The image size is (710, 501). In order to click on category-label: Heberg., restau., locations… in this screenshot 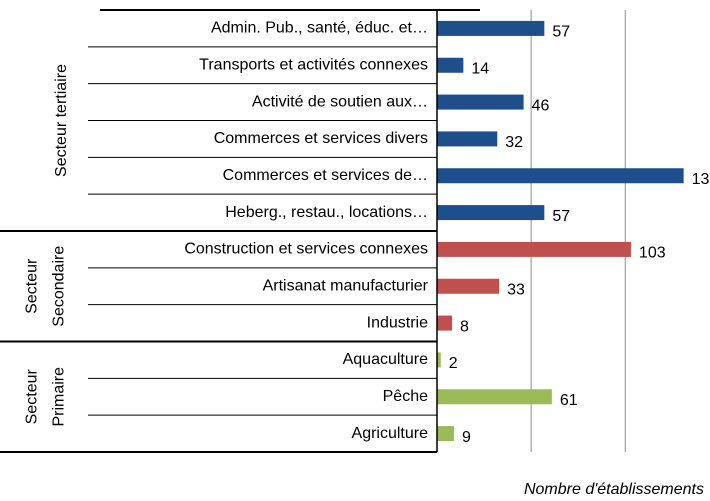, I will do `click(326, 212)`.